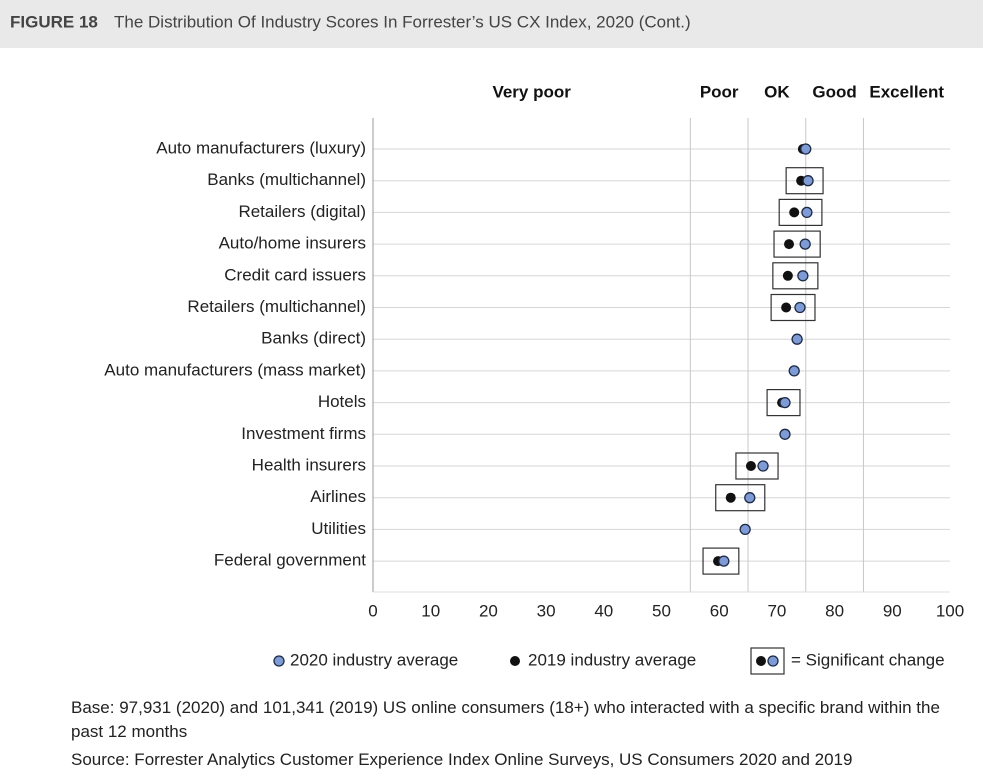 The image size is (983, 783). I want to click on category-label: Airlines, so click(338, 496).